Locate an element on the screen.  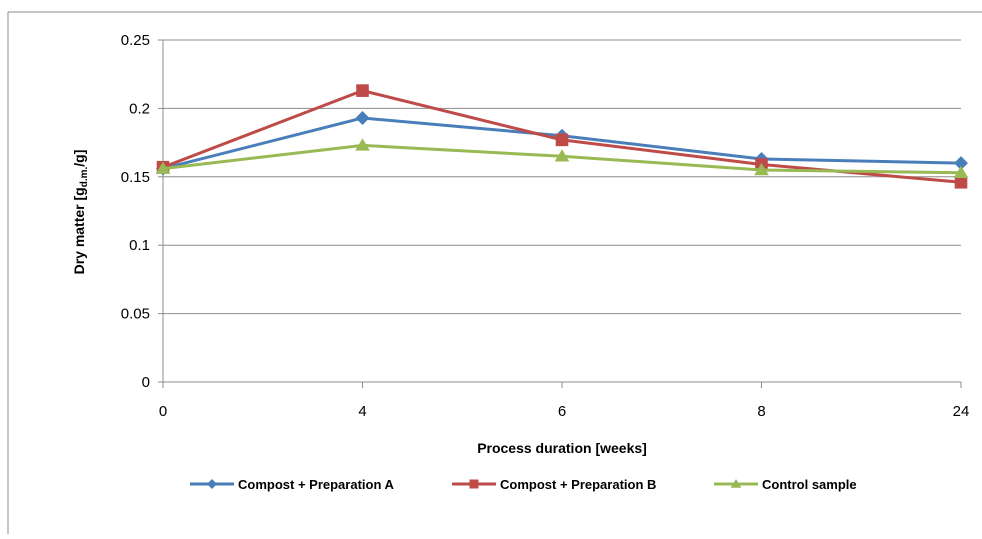
x-tick-label-3: 8 is located at coordinates (761, 411).